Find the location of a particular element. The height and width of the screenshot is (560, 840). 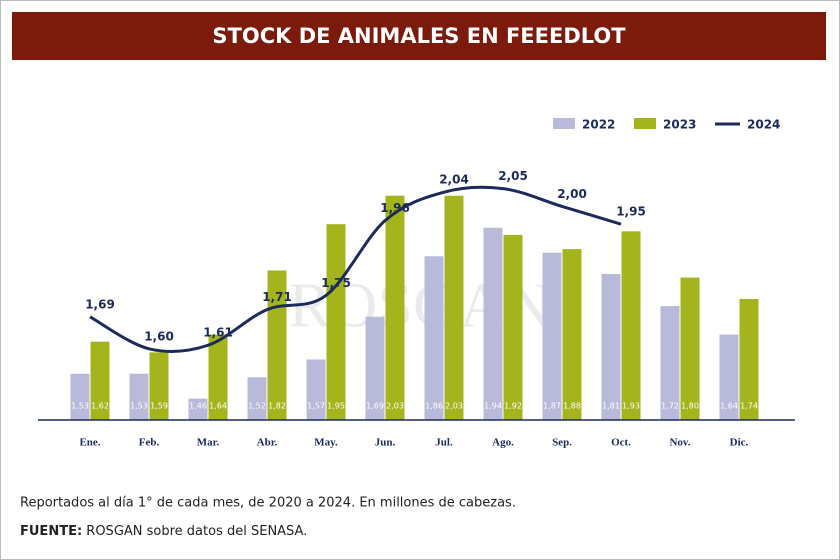

bar-value-label: 1,93 is located at coordinates (631, 406).